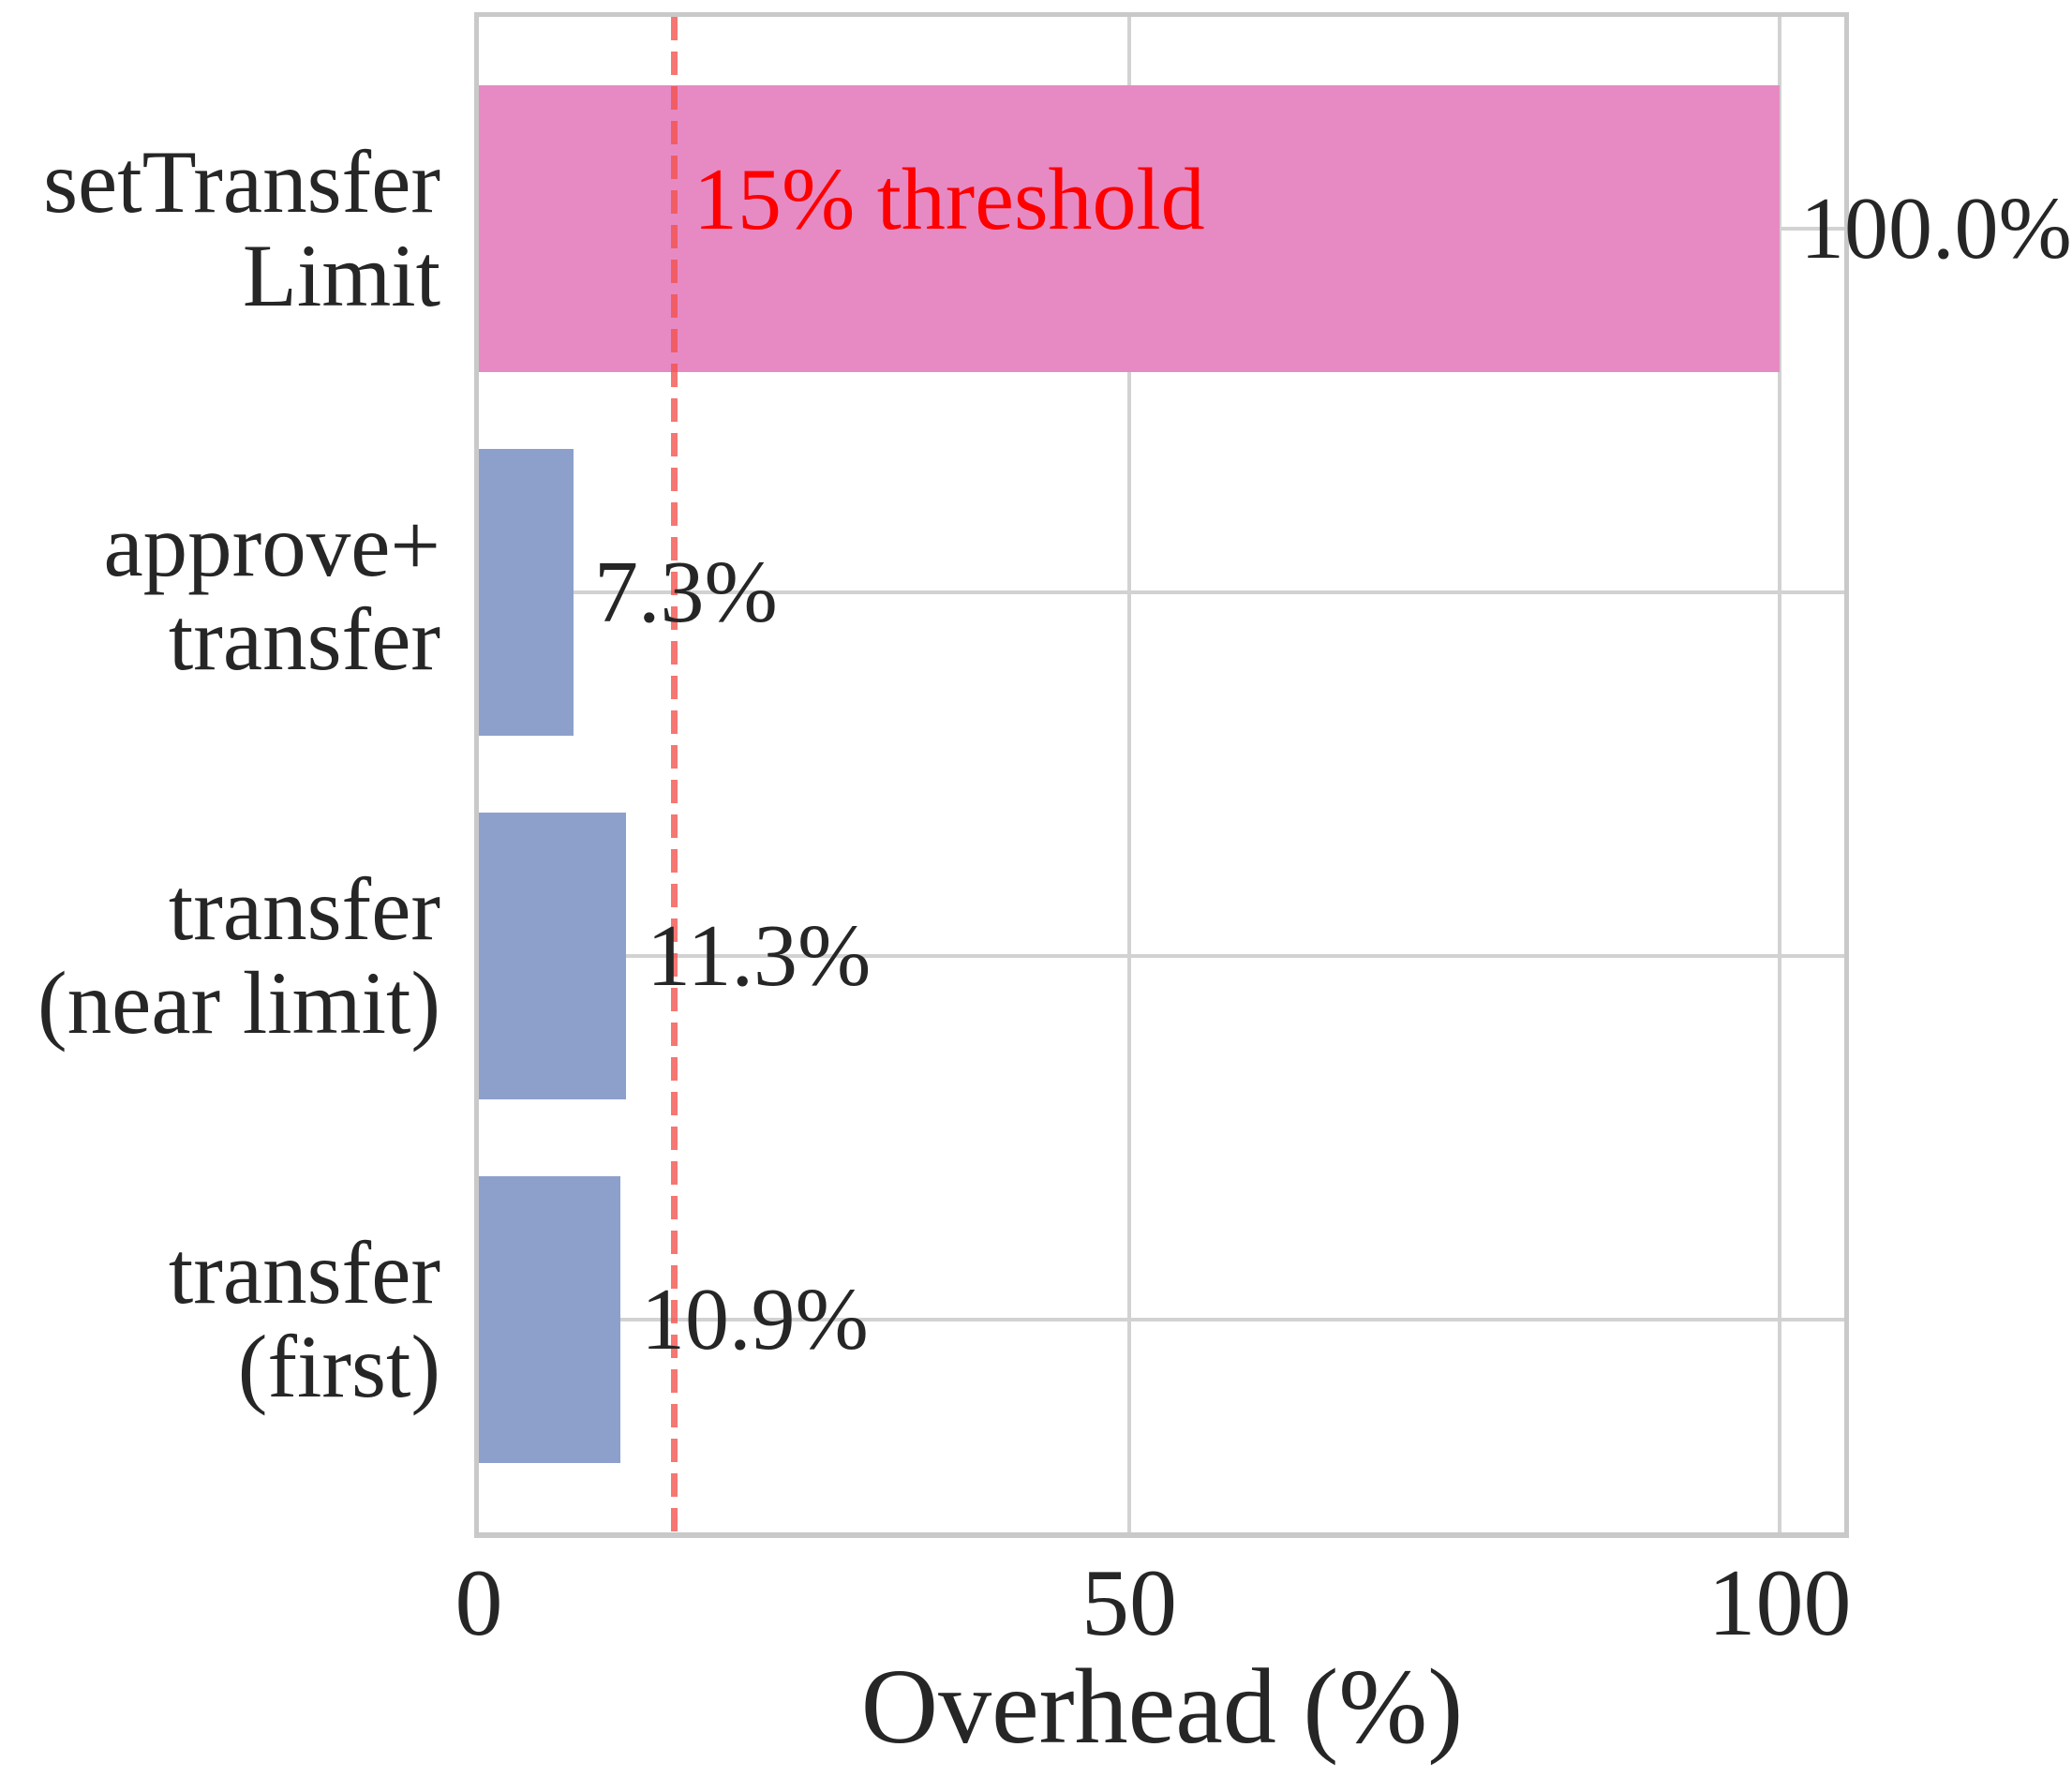 The height and width of the screenshot is (1777, 2072). Describe the element at coordinates (1129, 1603) in the screenshot. I see `x-tick-50: 50` at that location.